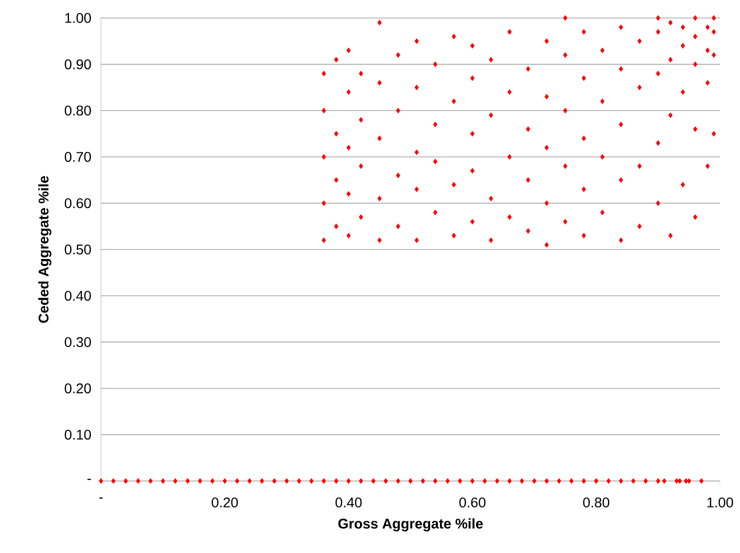  I want to click on y-tick-label: 0.20, so click(77, 388).